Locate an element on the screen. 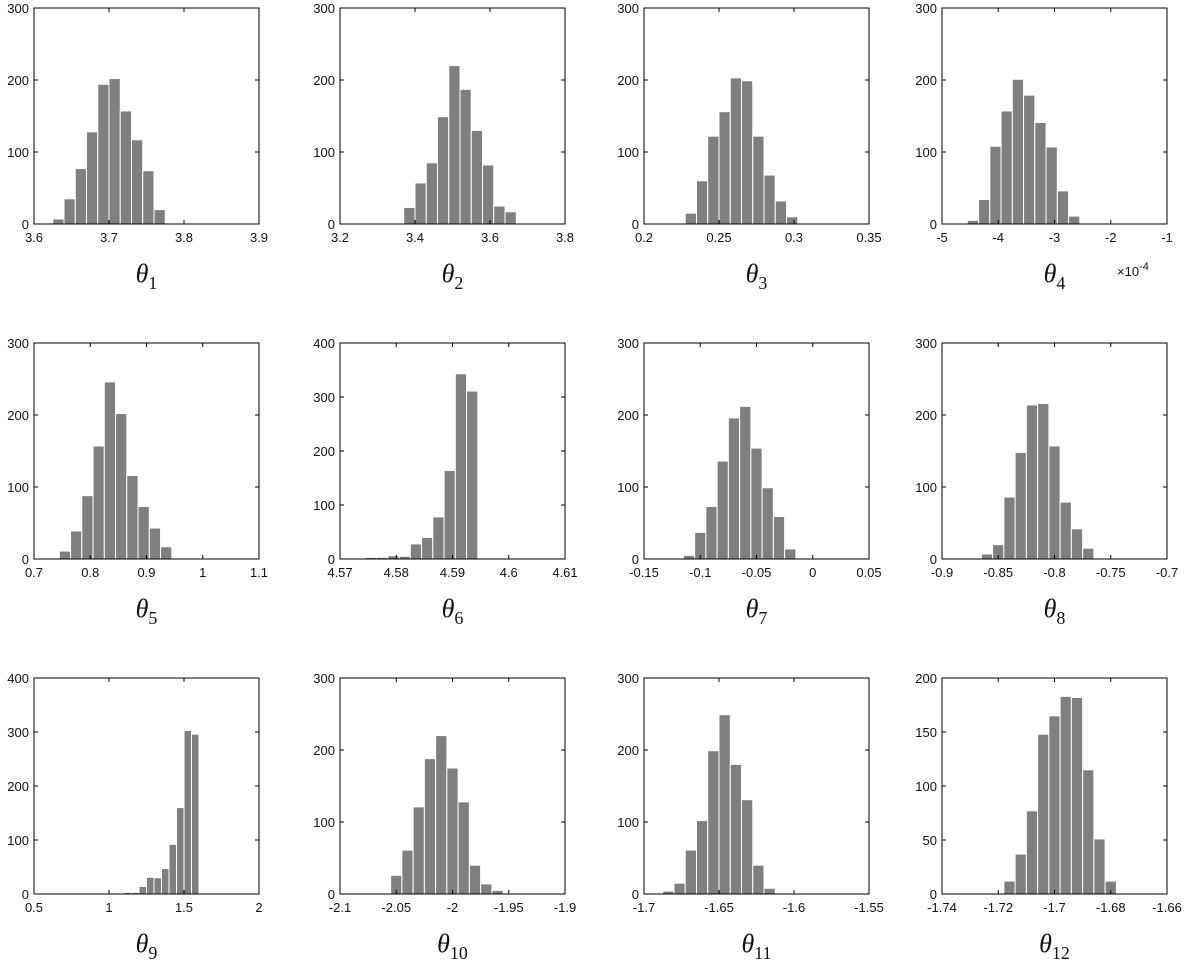  x-tick-label: 2 is located at coordinates (258, 907).